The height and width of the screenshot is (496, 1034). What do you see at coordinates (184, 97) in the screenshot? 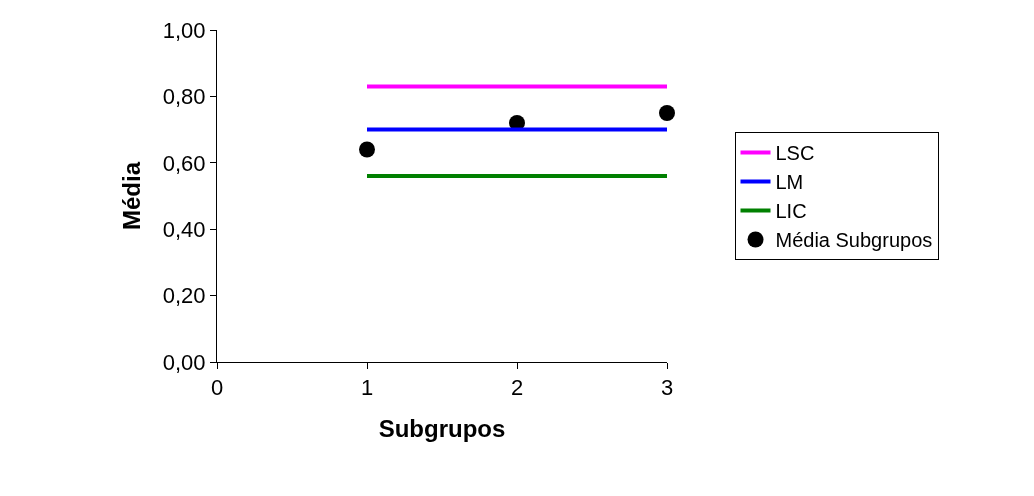
I see `y-tick-label: 0,80` at bounding box center [184, 97].